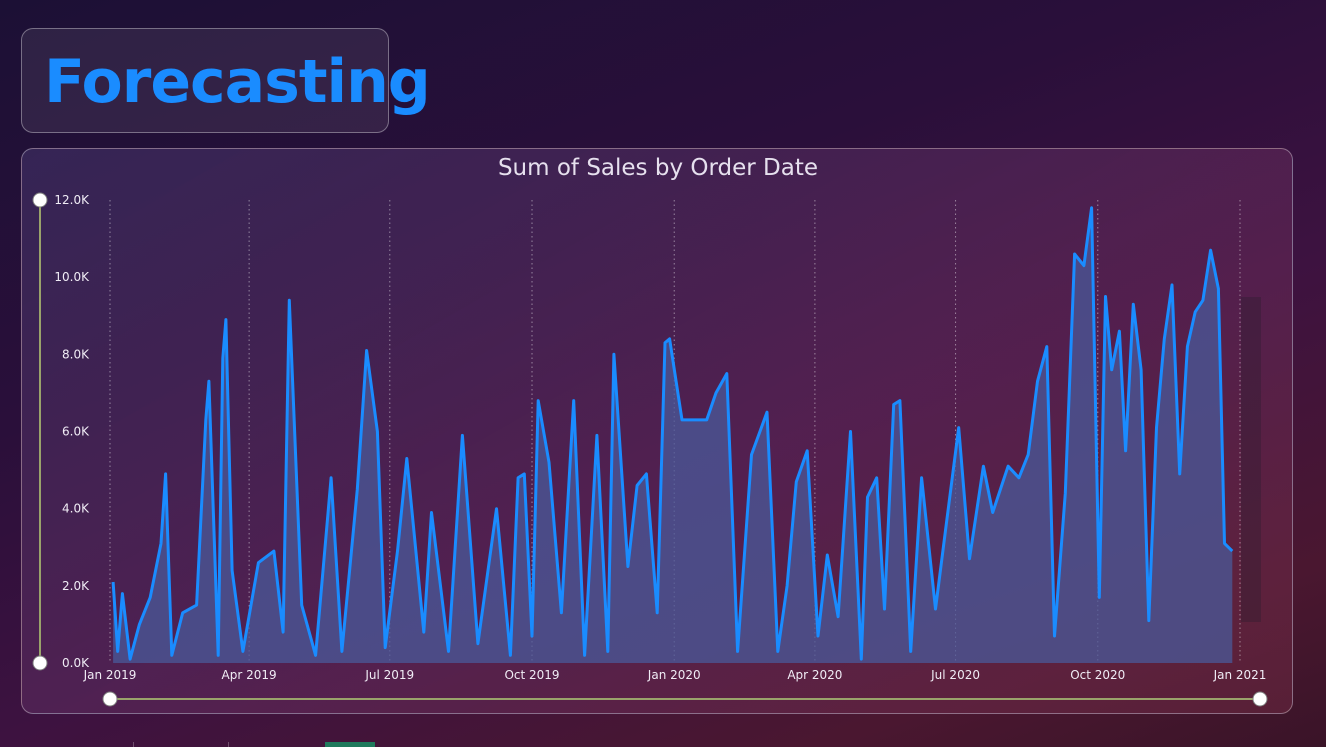 Image resolution: width=1326 pixels, height=747 pixels. I want to click on x-tick-label: Oct 2019, so click(531, 675).